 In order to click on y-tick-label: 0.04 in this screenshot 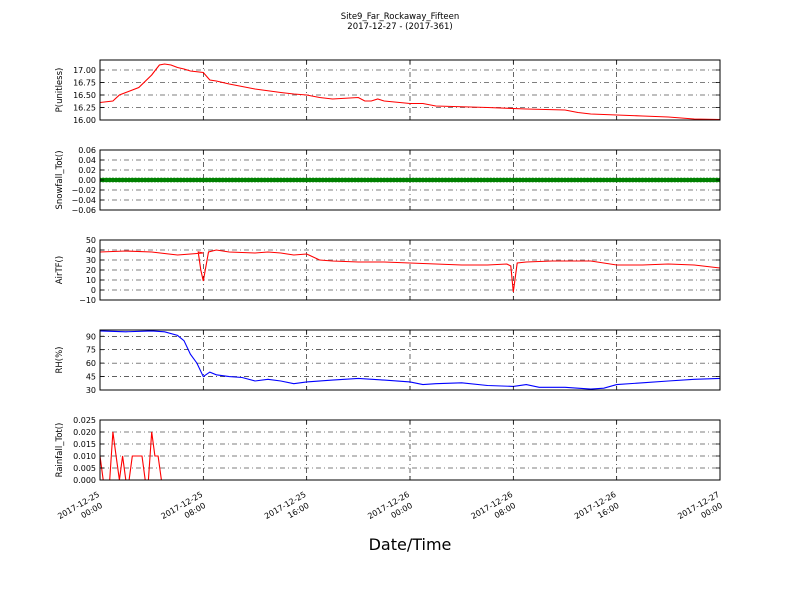, I will do `click(87, 160)`.